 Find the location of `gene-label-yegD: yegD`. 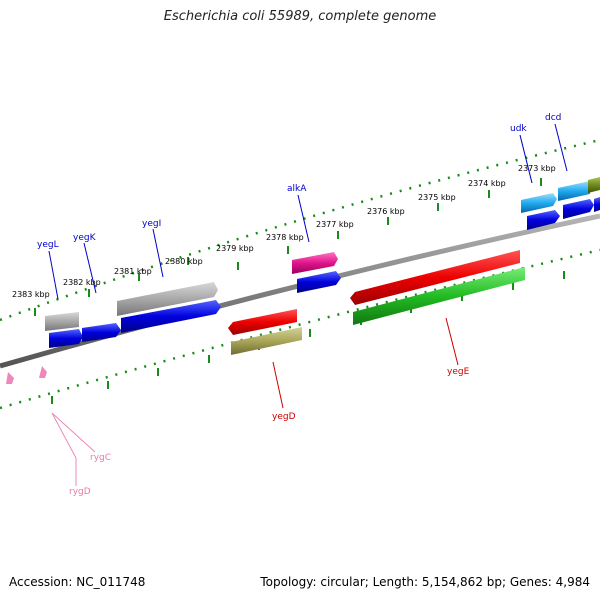

gene-label-yegD: yegD is located at coordinates (284, 417).